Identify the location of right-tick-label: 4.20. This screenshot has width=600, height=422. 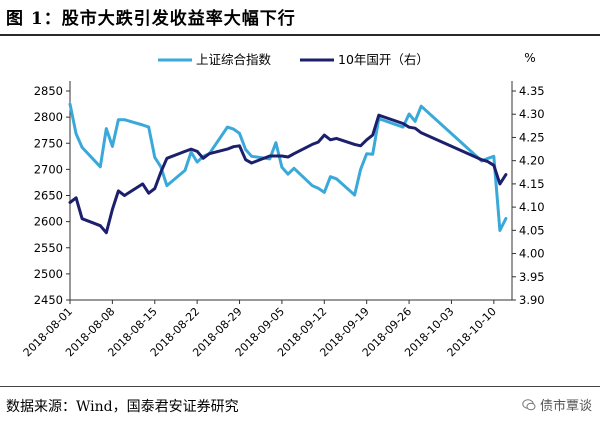
(532, 161).